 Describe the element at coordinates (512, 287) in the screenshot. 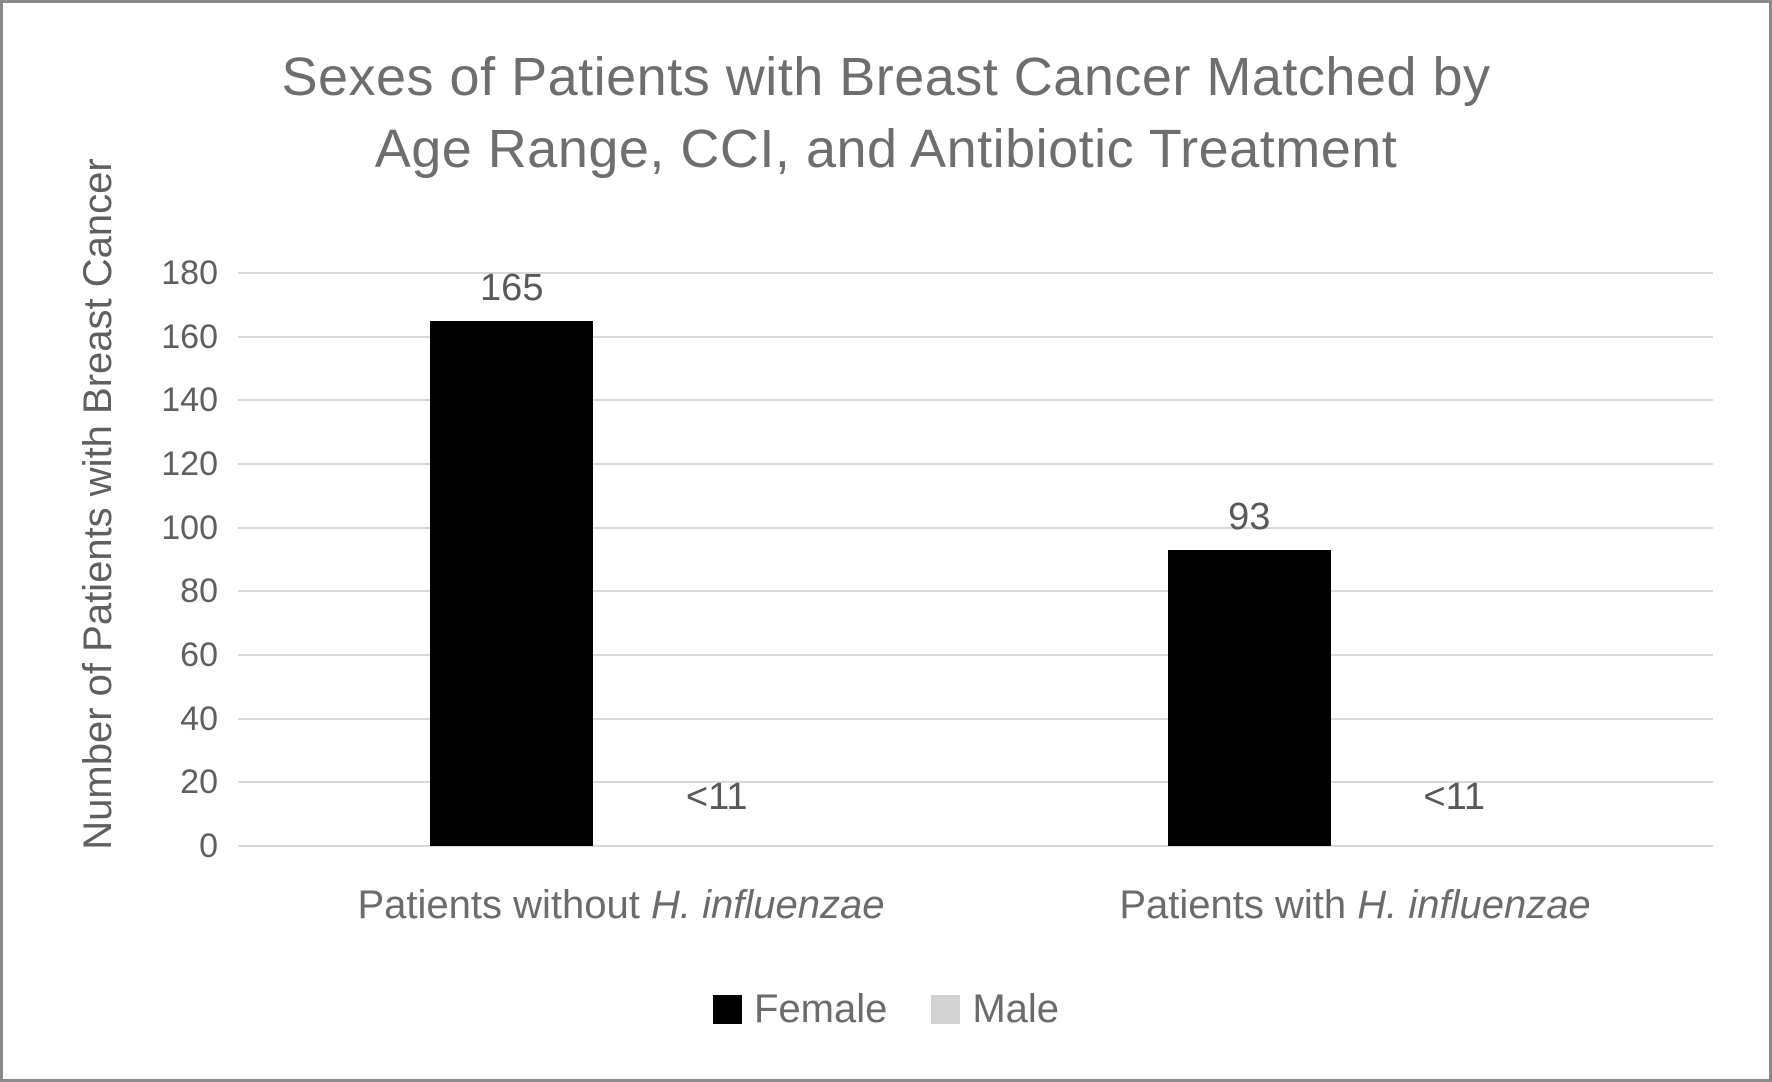

I see `data-label-female-0: 165` at that location.